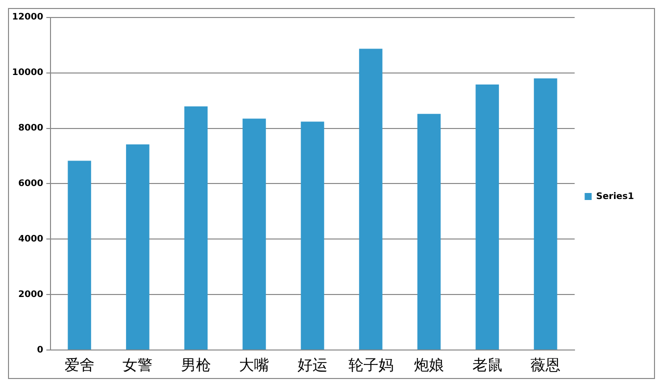  I want to click on x-tick-label: 薇恩, so click(545, 365).